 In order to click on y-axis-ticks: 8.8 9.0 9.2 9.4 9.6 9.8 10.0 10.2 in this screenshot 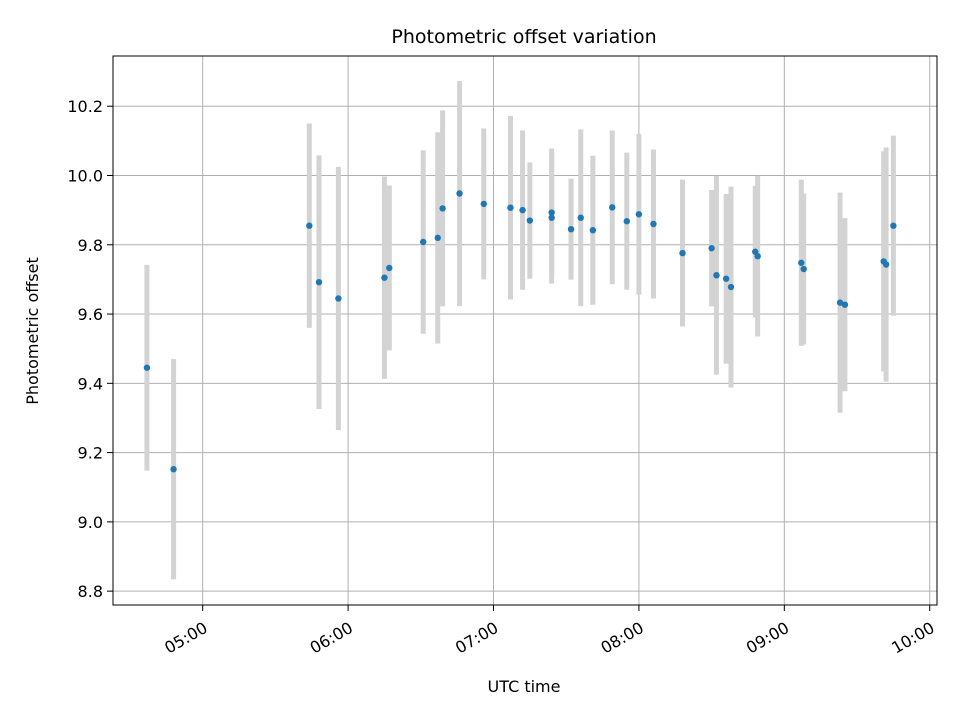, I will do `click(90, 349)`.